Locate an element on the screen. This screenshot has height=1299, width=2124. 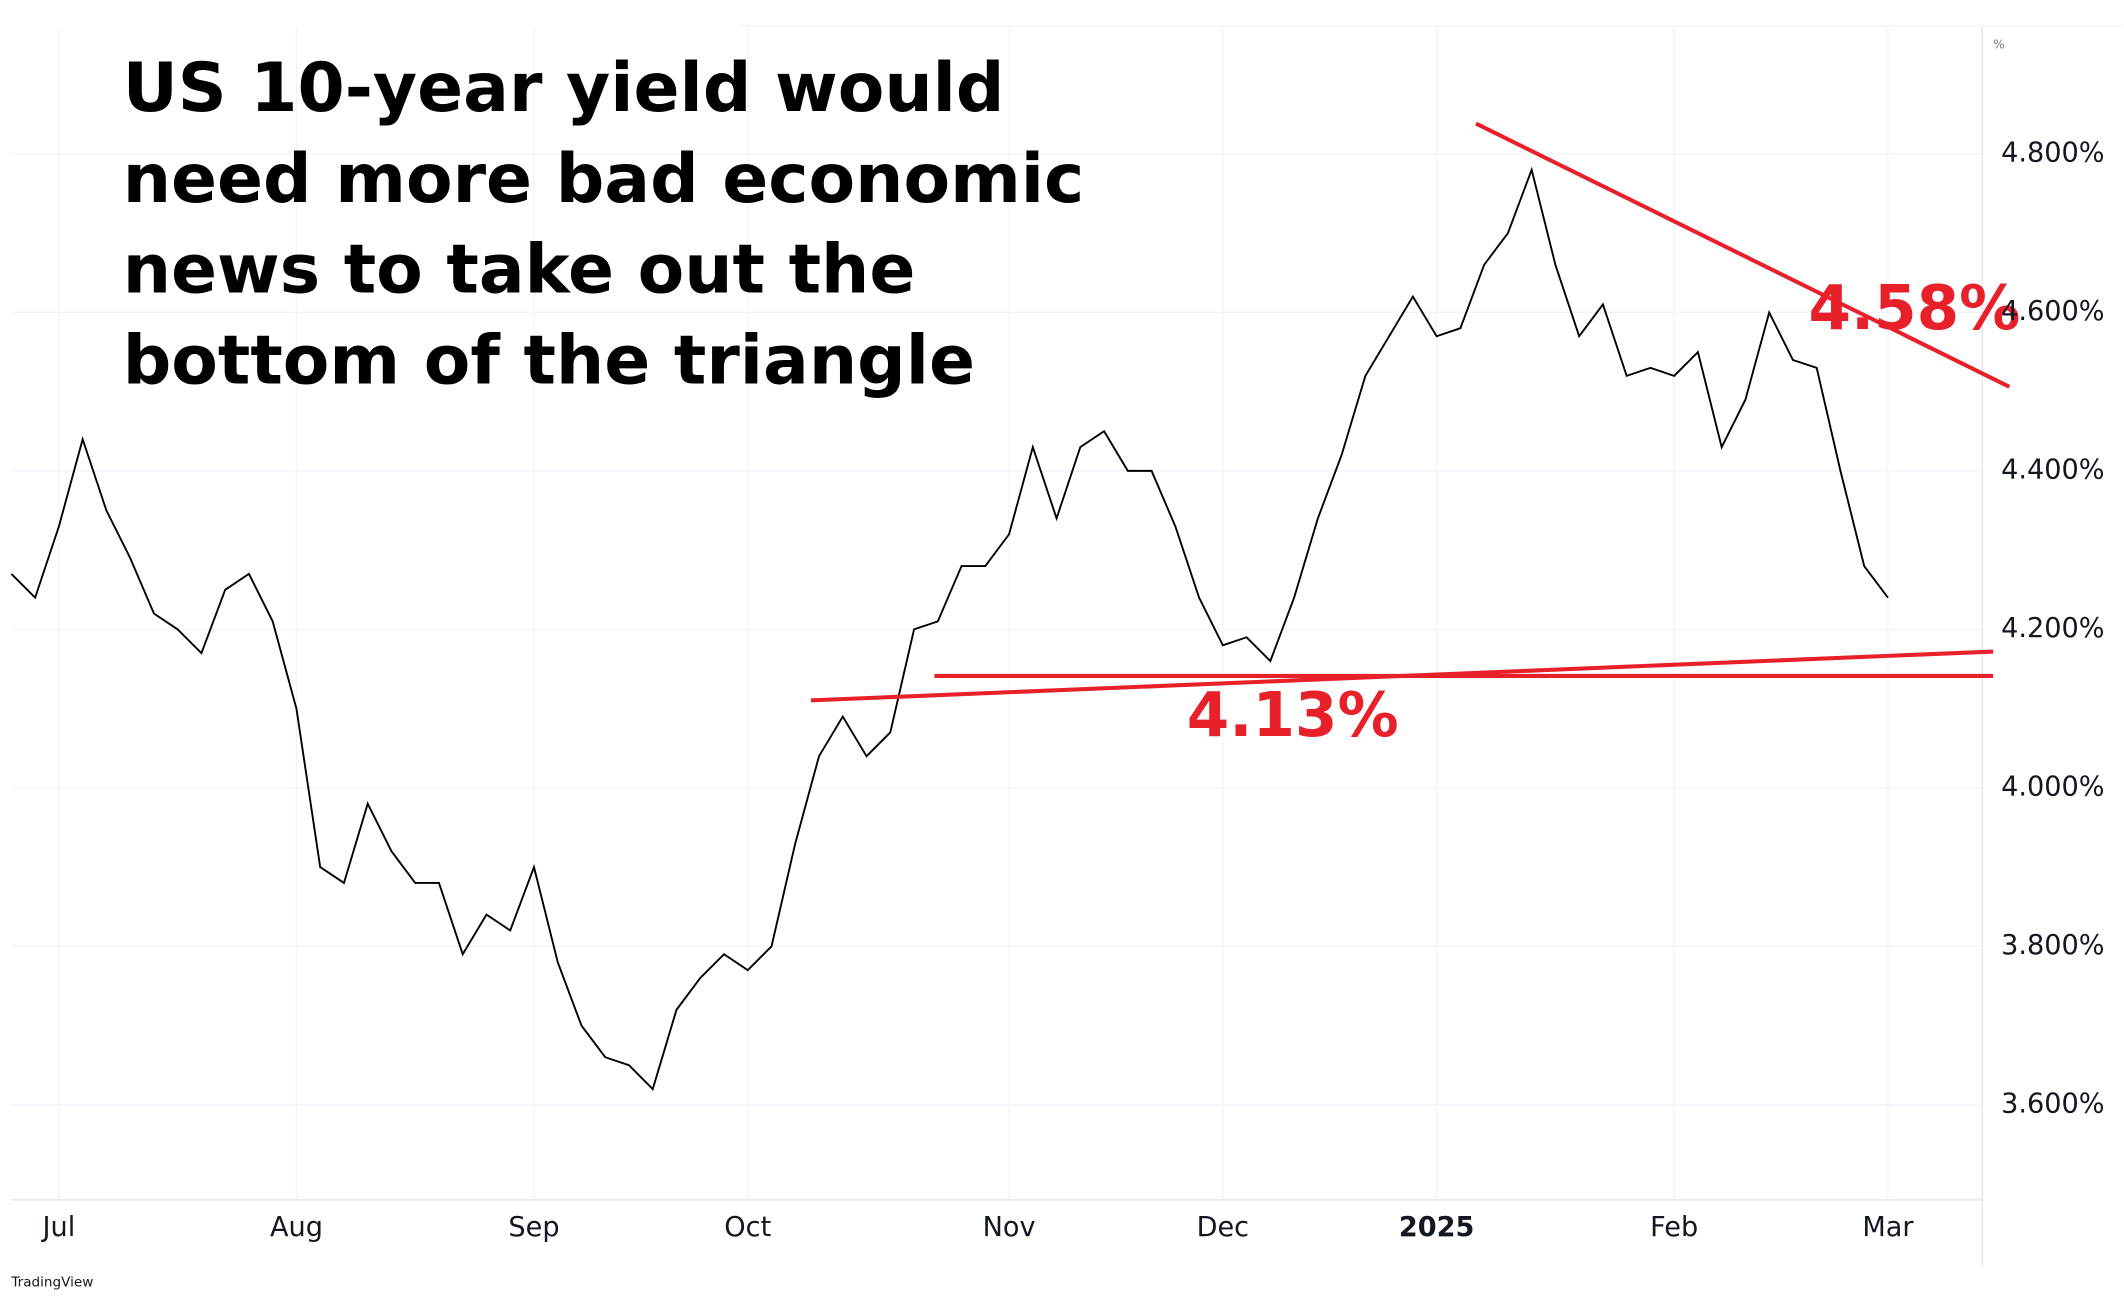
resistance-trendline is located at coordinates (1743, 255).